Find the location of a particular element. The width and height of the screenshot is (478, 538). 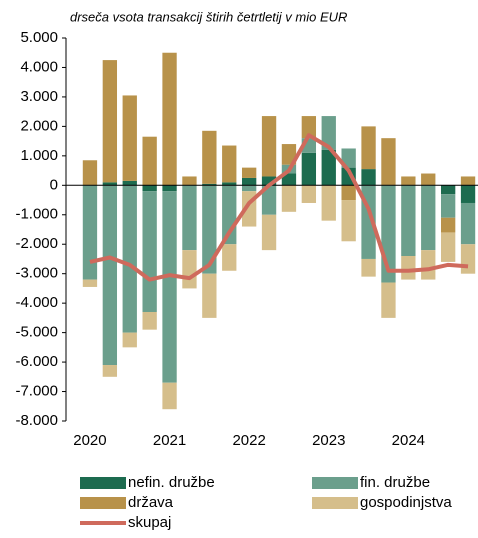

x-tick-label: 2021 is located at coordinates (169, 440).